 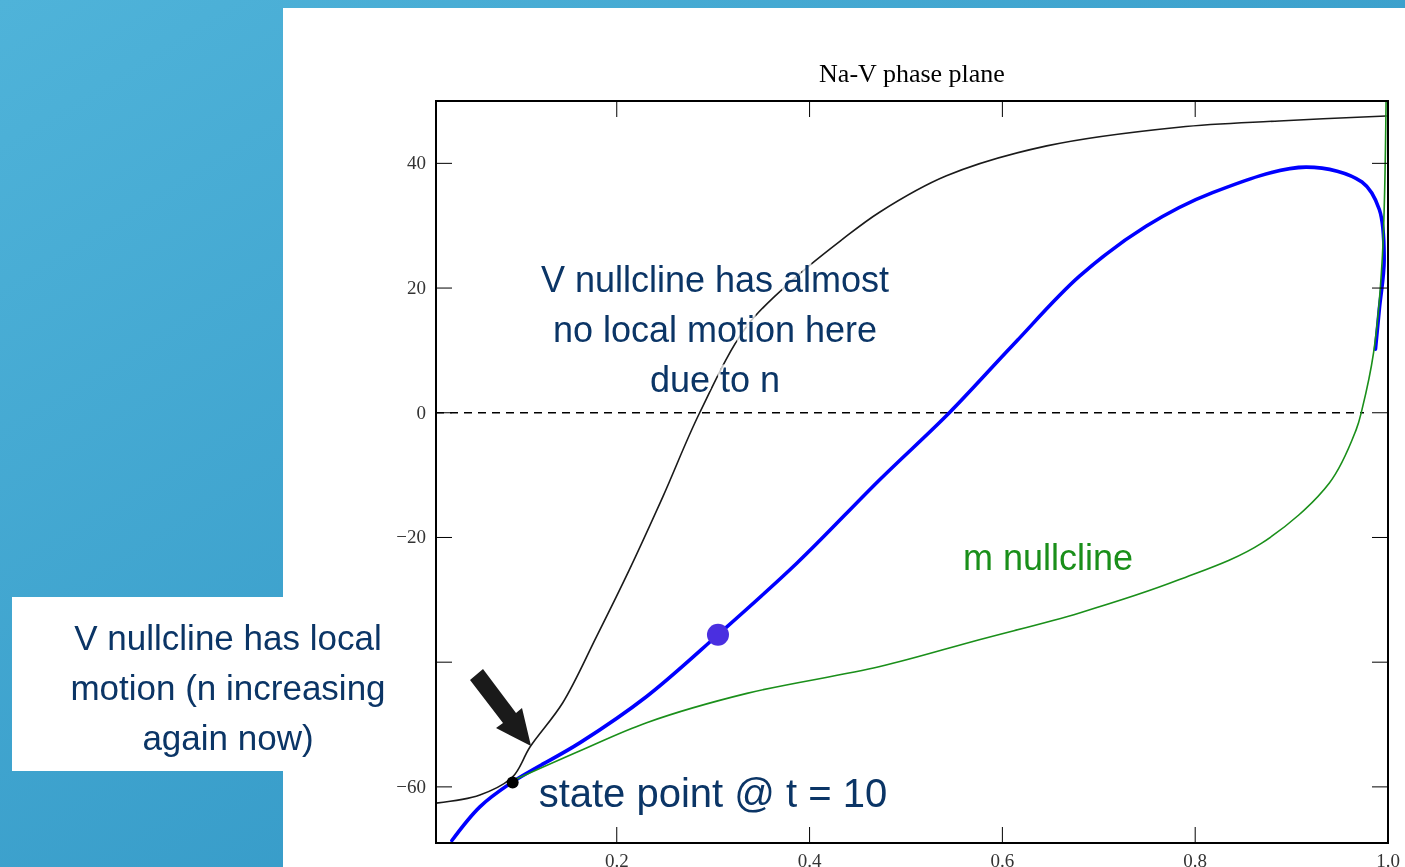 What do you see at coordinates (421, 412) in the screenshot?
I see `y-tick-label: 0` at bounding box center [421, 412].